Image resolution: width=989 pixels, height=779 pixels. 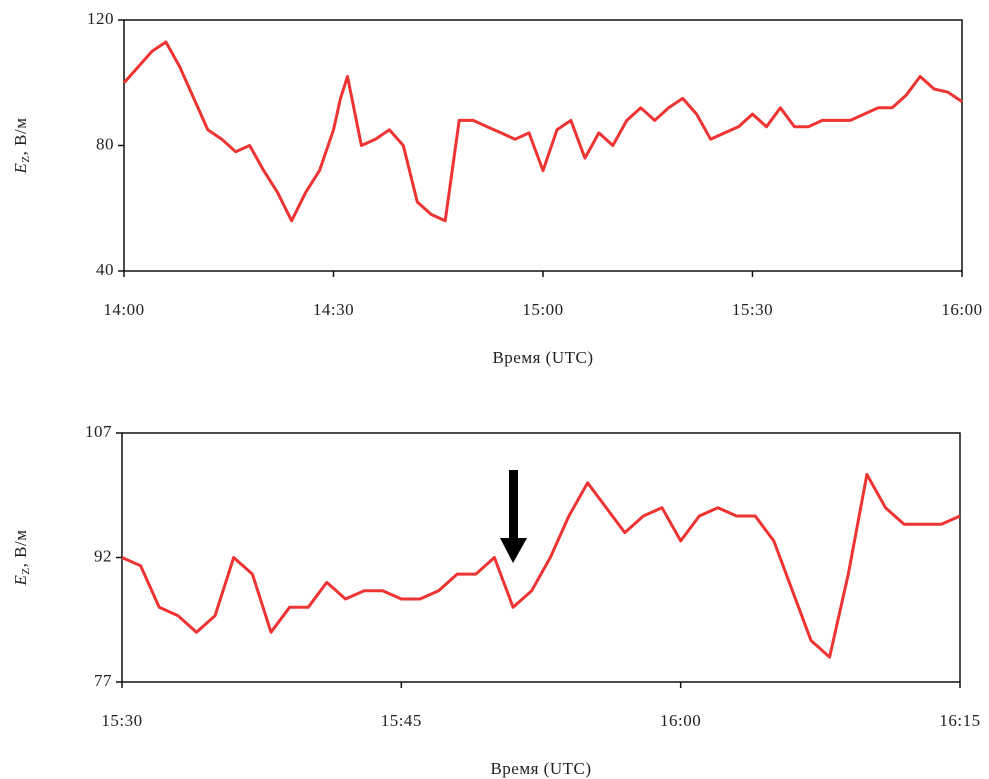 I want to click on x-tick-label: 16:15, so click(x=959, y=720).